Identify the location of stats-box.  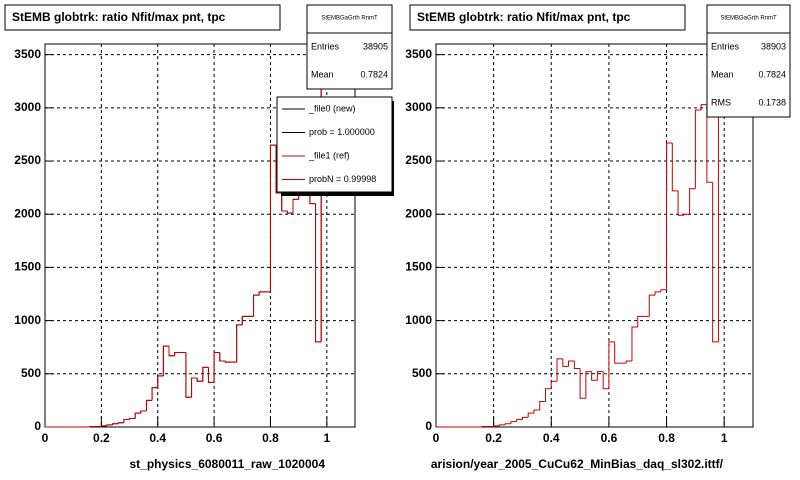
(349, 47).